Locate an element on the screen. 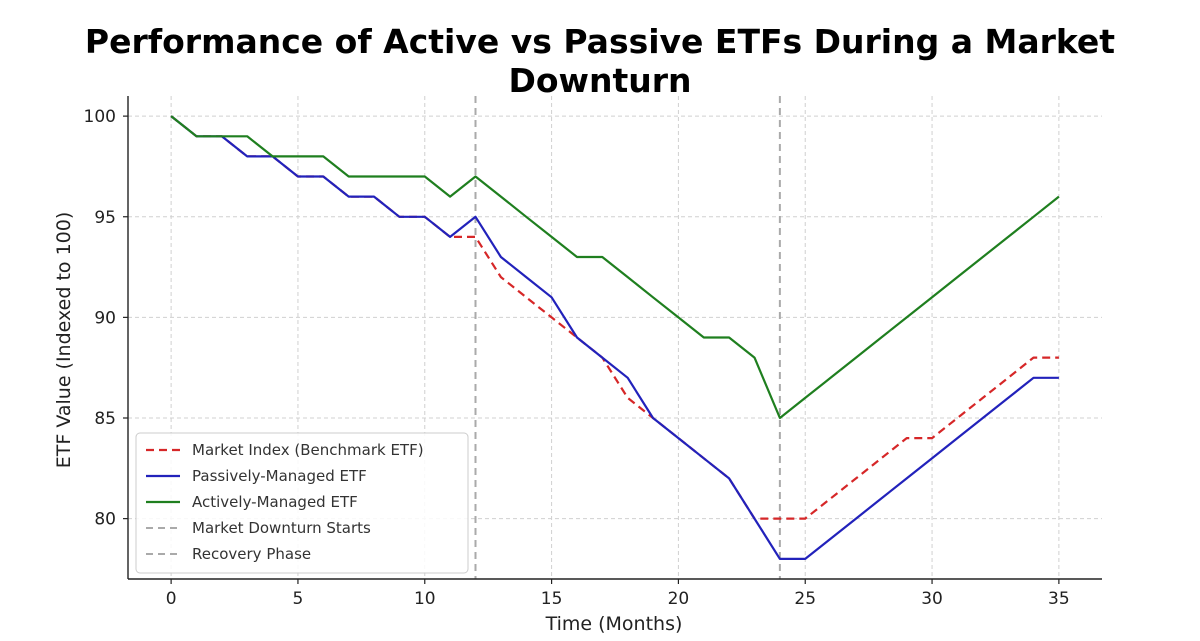 The height and width of the screenshot is (641, 1200). x-tick-label: 30 is located at coordinates (932, 599).